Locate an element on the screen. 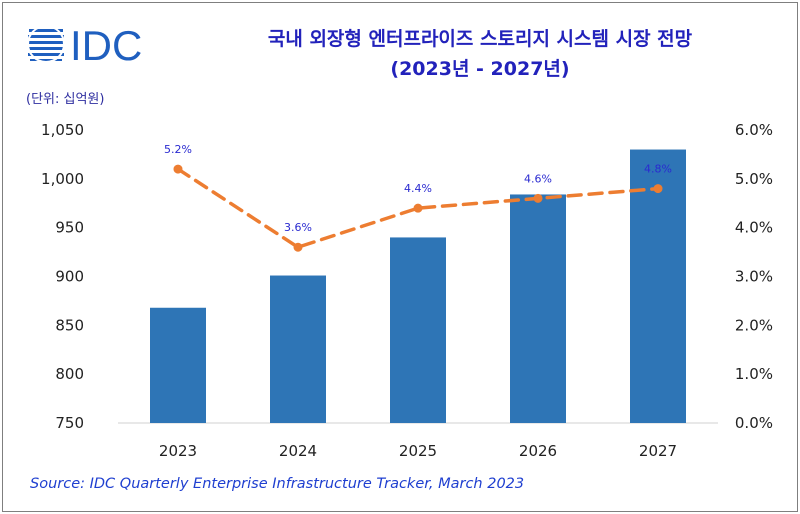 Image resolution: width=800 pixels, height=514 pixels. growth-rate-label: 4.8% is located at coordinates (658, 169).